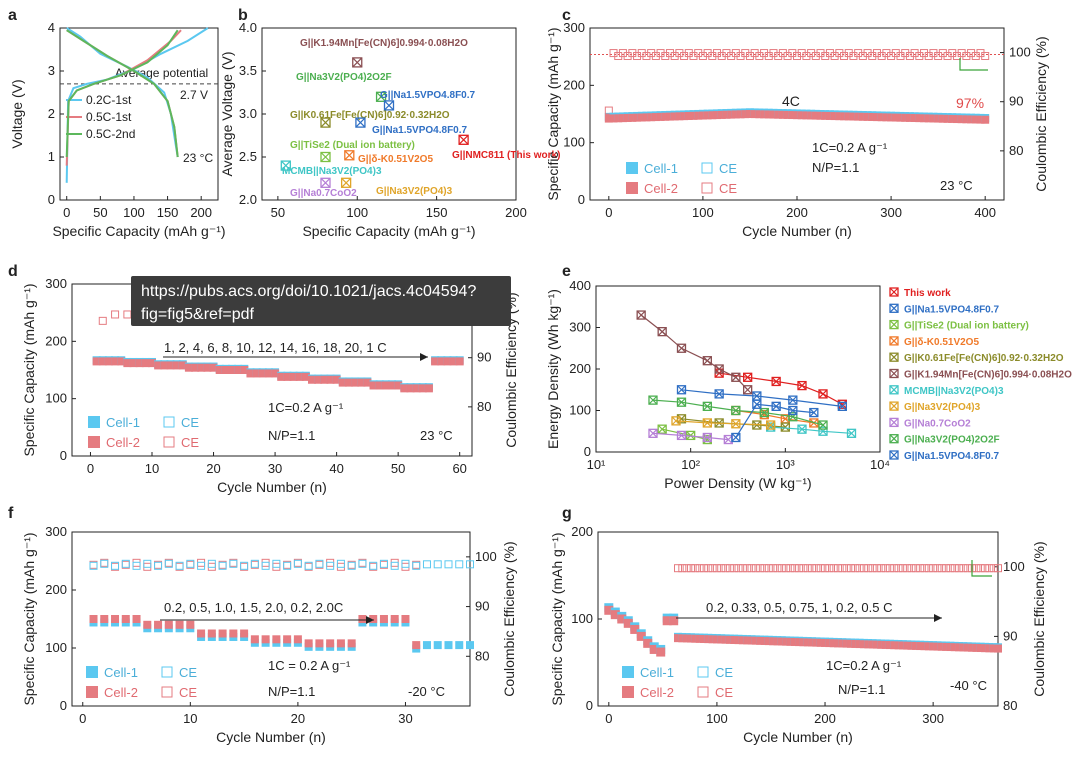 This screenshot has width=1080, height=761. Describe the element at coordinates (213, 468) in the screenshot. I see `panel-d-xtick-label: 20` at that location.